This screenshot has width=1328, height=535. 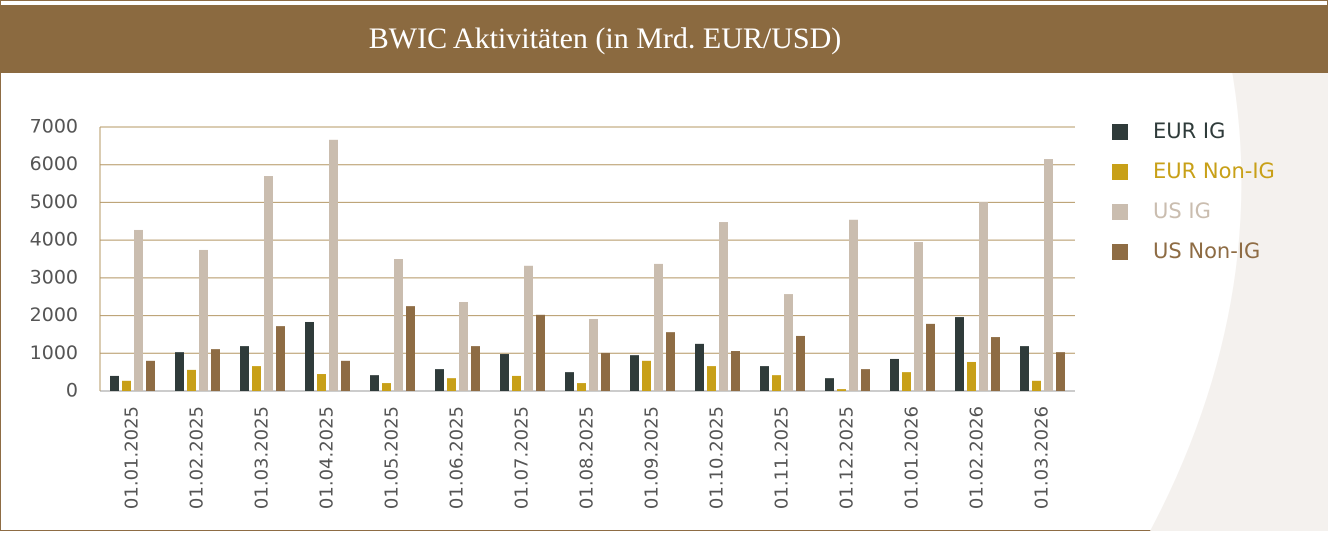 I want to click on y-tick-label: 1000, so click(x=54, y=353).